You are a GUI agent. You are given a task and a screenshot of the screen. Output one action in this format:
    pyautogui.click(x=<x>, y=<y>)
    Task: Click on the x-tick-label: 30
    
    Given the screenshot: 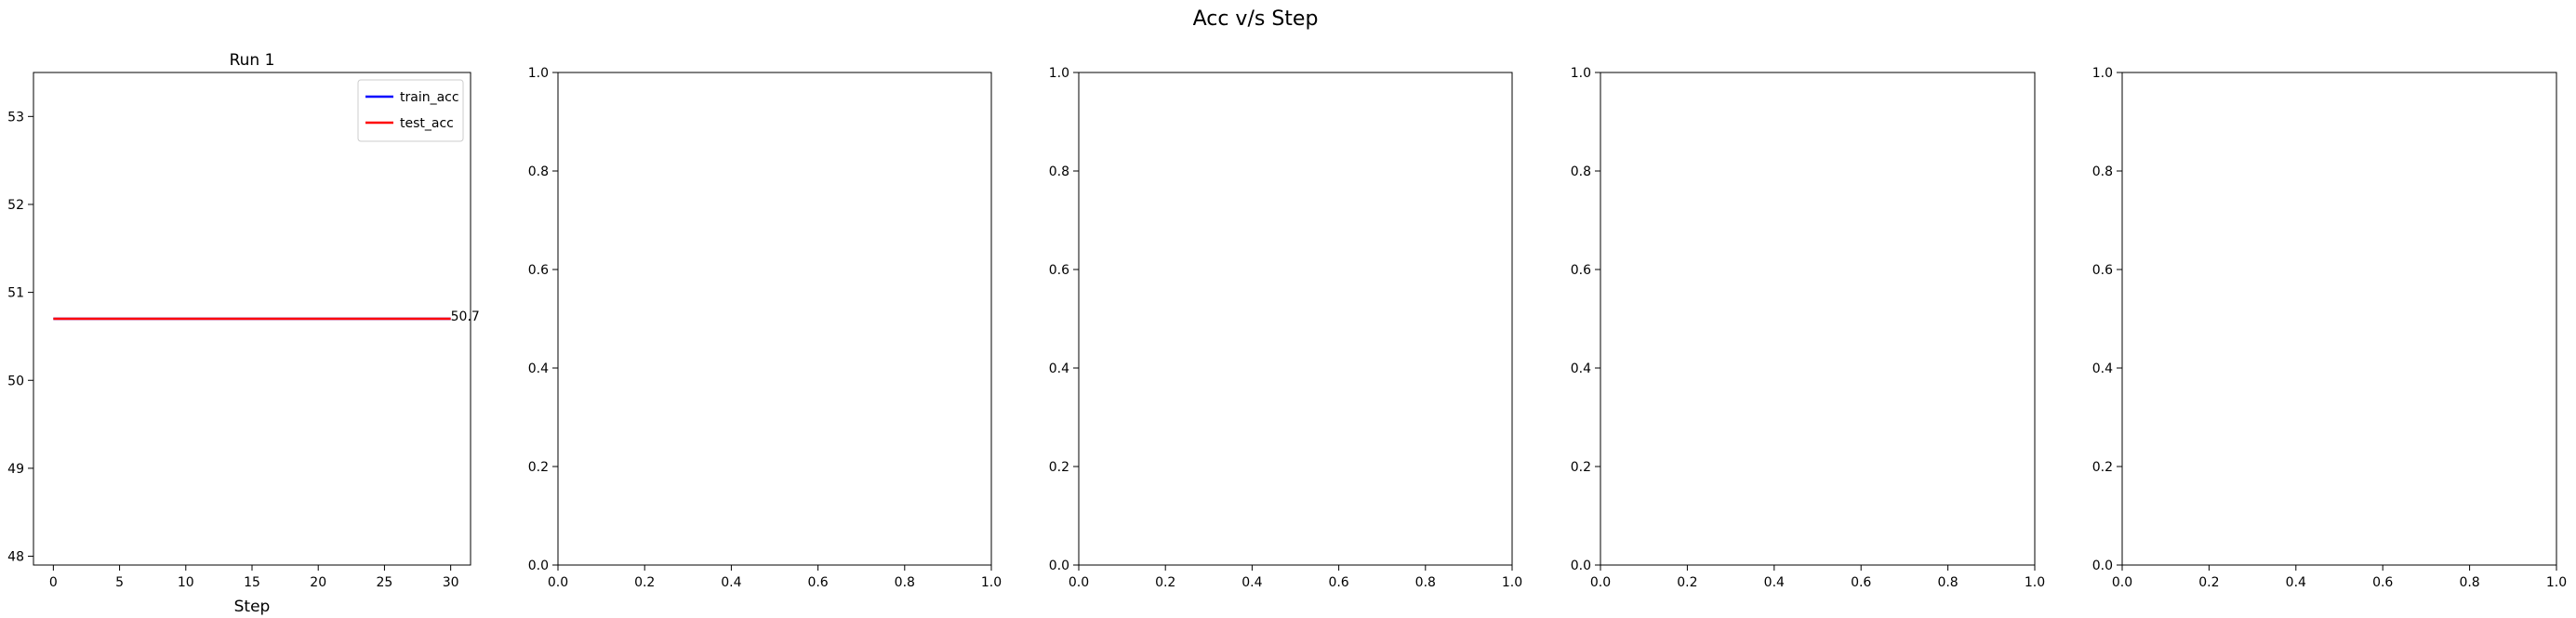 What is the action you would take?
    pyautogui.click(x=451, y=582)
    